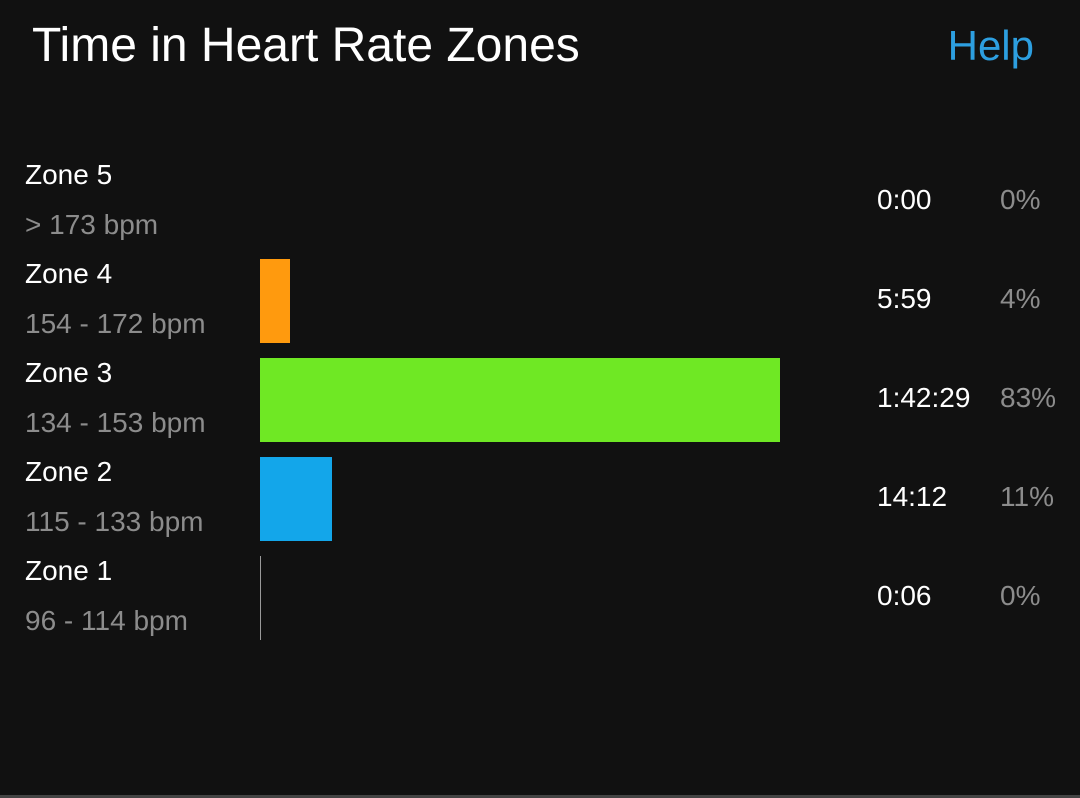 The image size is (1080, 798). Describe the element at coordinates (69, 372) in the screenshot. I see `zone-name: Zone 3` at that location.